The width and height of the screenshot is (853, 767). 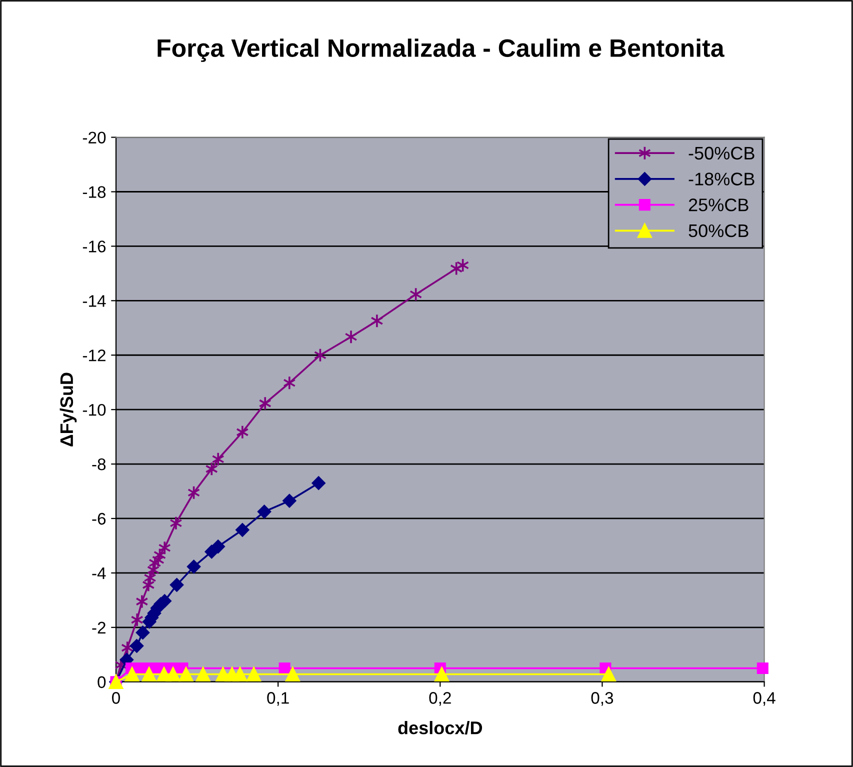 What do you see at coordinates (94, 410) in the screenshot?
I see `y-tick-label: -10` at bounding box center [94, 410].